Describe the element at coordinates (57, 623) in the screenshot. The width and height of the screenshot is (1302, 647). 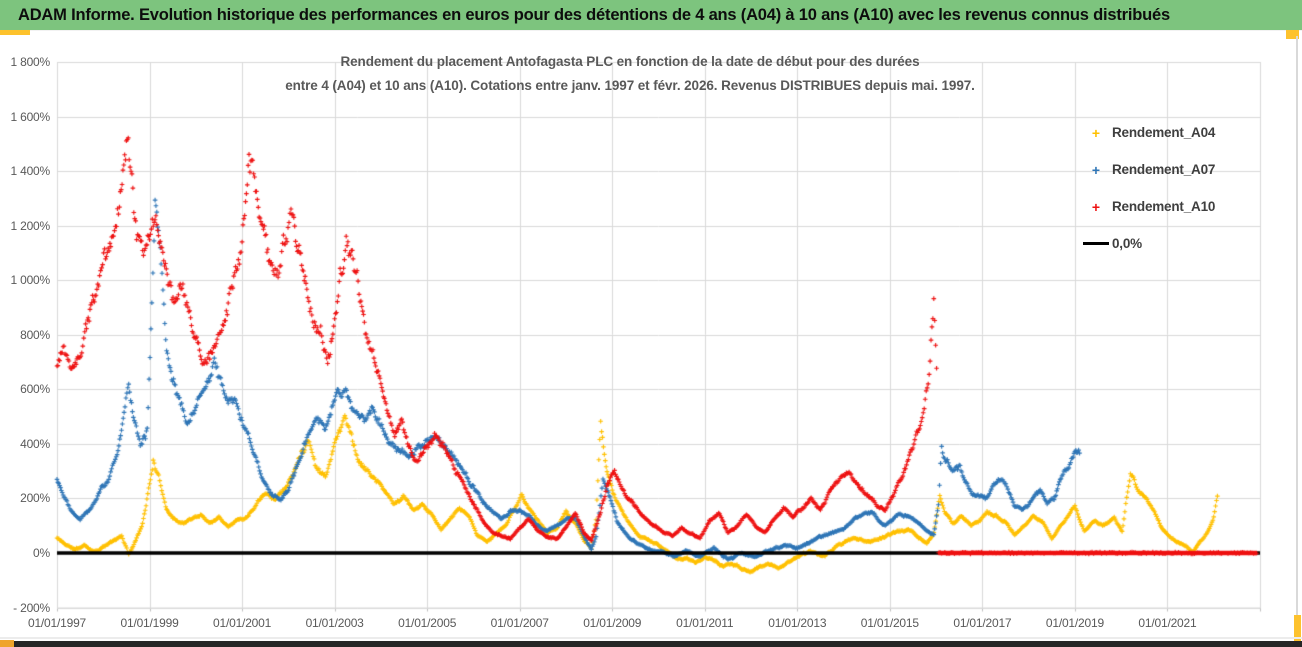
I see `x-axis-tick-label: 01/01/1997` at that location.